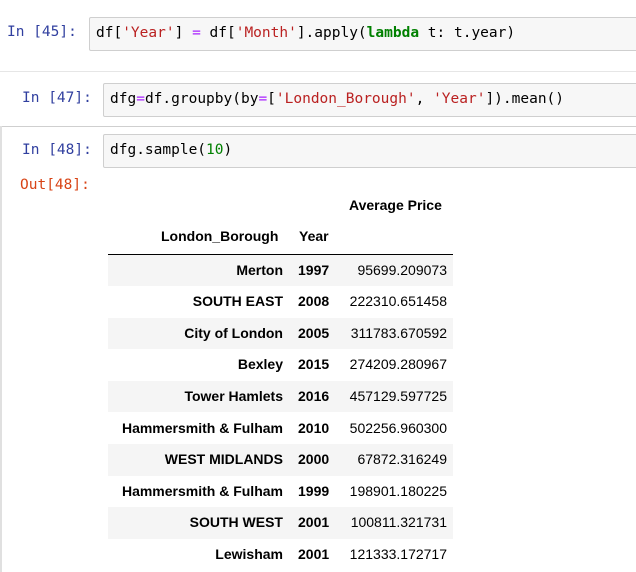  Describe the element at coordinates (402, 269) in the screenshot. I see `cell-price: 95699.209073` at that location.